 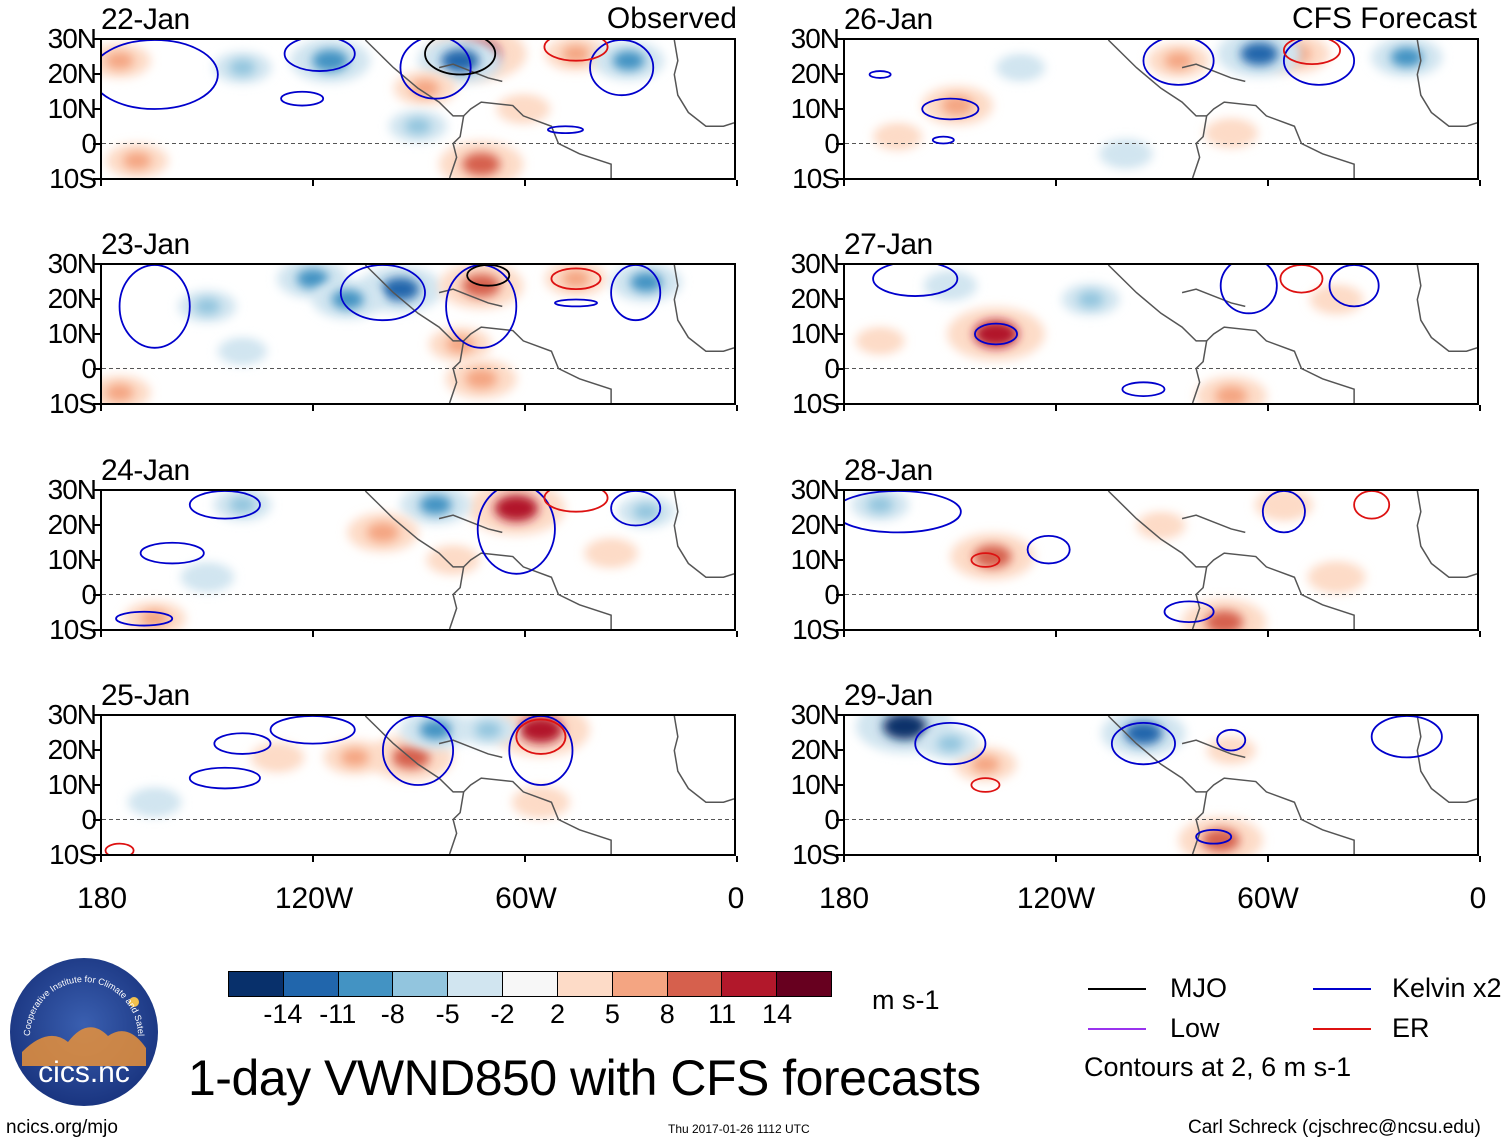 What do you see at coordinates (145, 695) in the screenshot?
I see `panel-date-label: 25-Jan` at bounding box center [145, 695].